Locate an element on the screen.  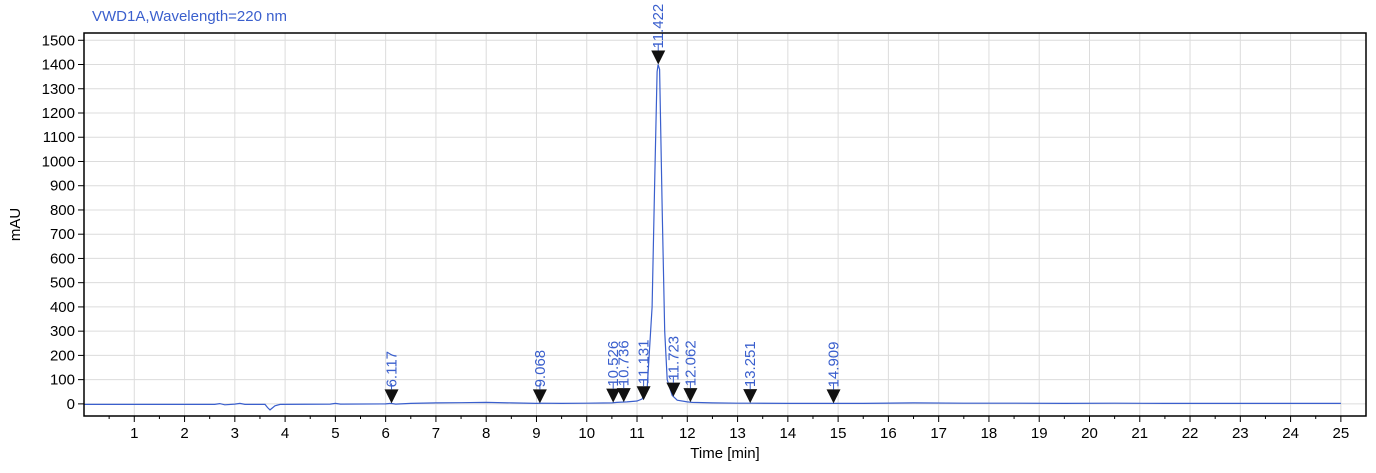
x-tick-label: 21 is located at coordinates (1139, 433).